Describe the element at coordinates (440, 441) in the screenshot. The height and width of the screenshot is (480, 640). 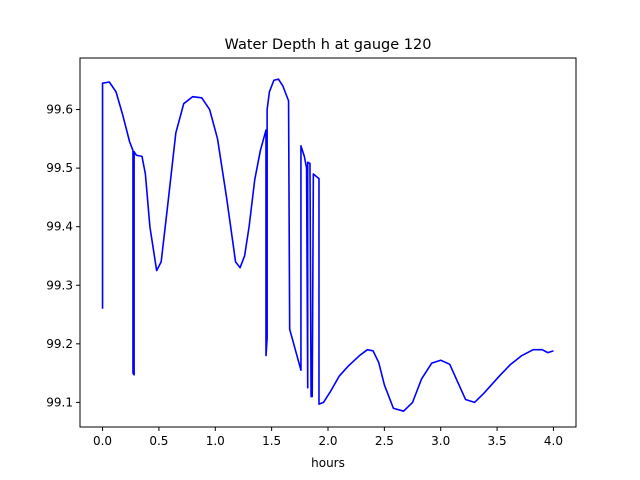
I see `x-tick-label: 3.0` at that location.